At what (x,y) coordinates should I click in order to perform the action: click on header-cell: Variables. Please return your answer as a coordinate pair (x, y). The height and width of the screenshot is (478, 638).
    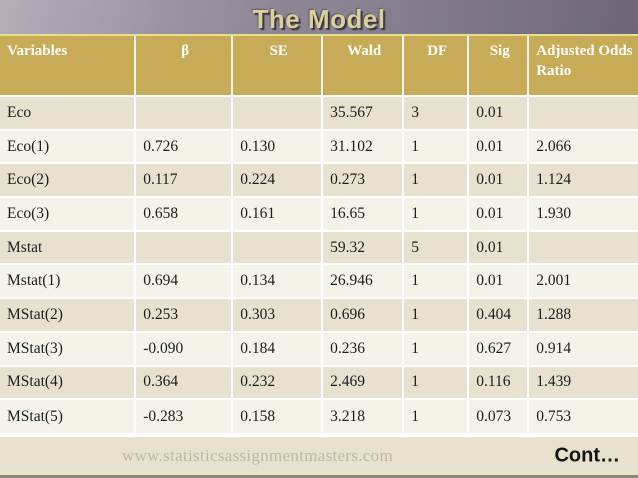
    Looking at the image, I should click on (68, 65).